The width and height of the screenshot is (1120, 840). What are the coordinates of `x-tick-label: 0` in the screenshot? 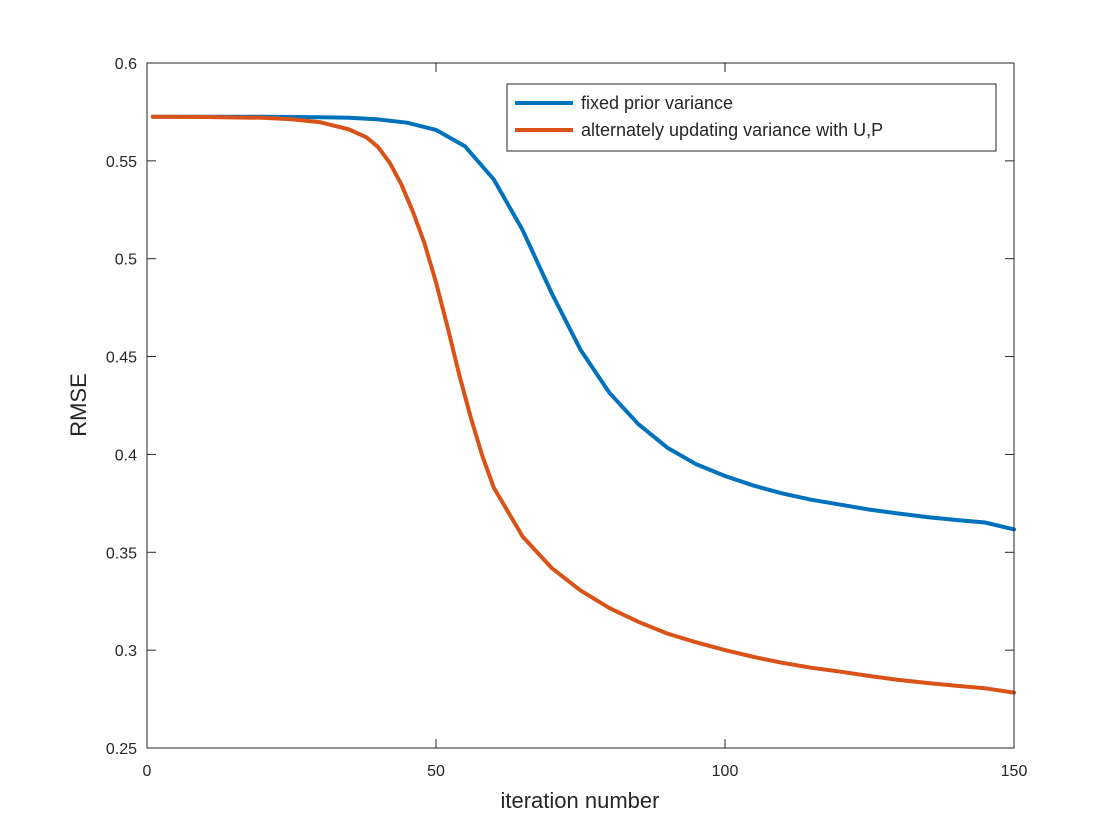 It's located at (147, 771).